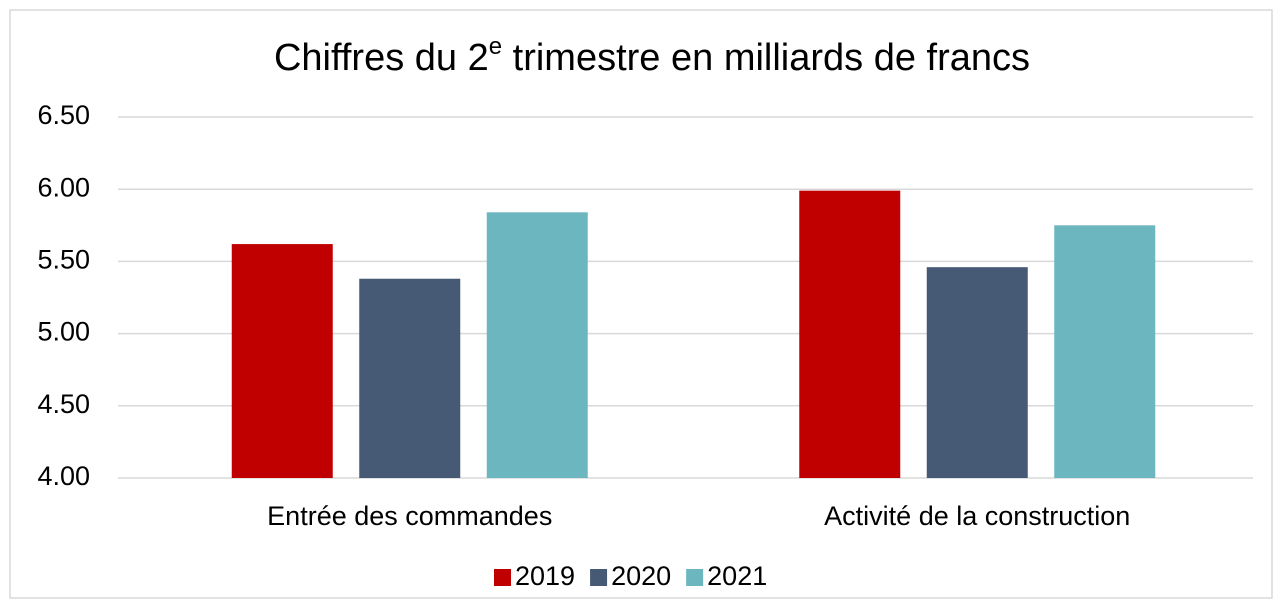  I want to click on y-tick-label: 6.00, so click(63, 187).